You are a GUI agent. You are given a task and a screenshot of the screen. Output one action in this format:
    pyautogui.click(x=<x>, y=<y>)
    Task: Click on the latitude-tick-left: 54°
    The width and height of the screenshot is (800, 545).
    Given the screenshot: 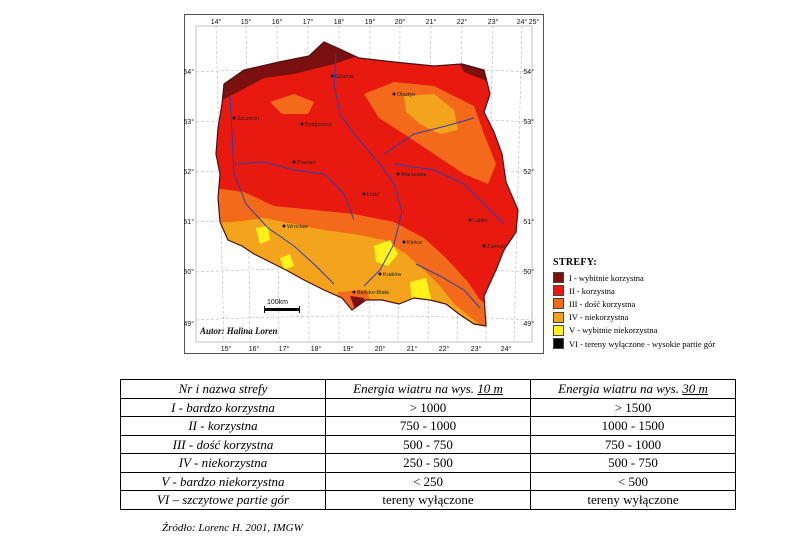 What is the action you would take?
    pyautogui.click(x=189, y=72)
    